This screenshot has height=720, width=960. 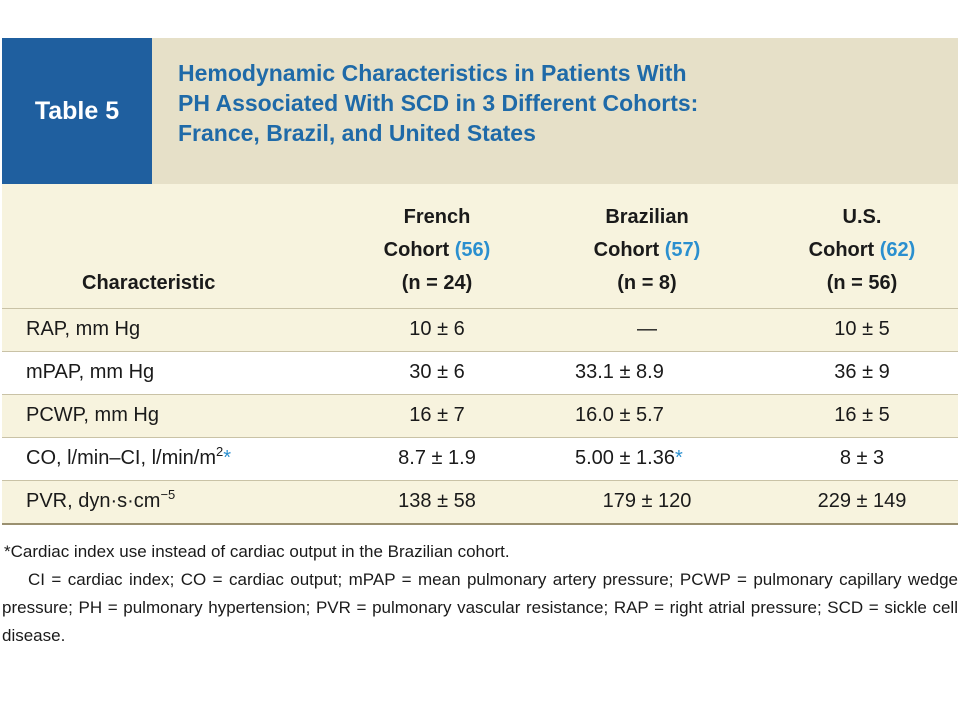 What do you see at coordinates (93, 501) in the screenshot?
I see `row-label-text: PVR, dyn·s·cm` at bounding box center [93, 501].